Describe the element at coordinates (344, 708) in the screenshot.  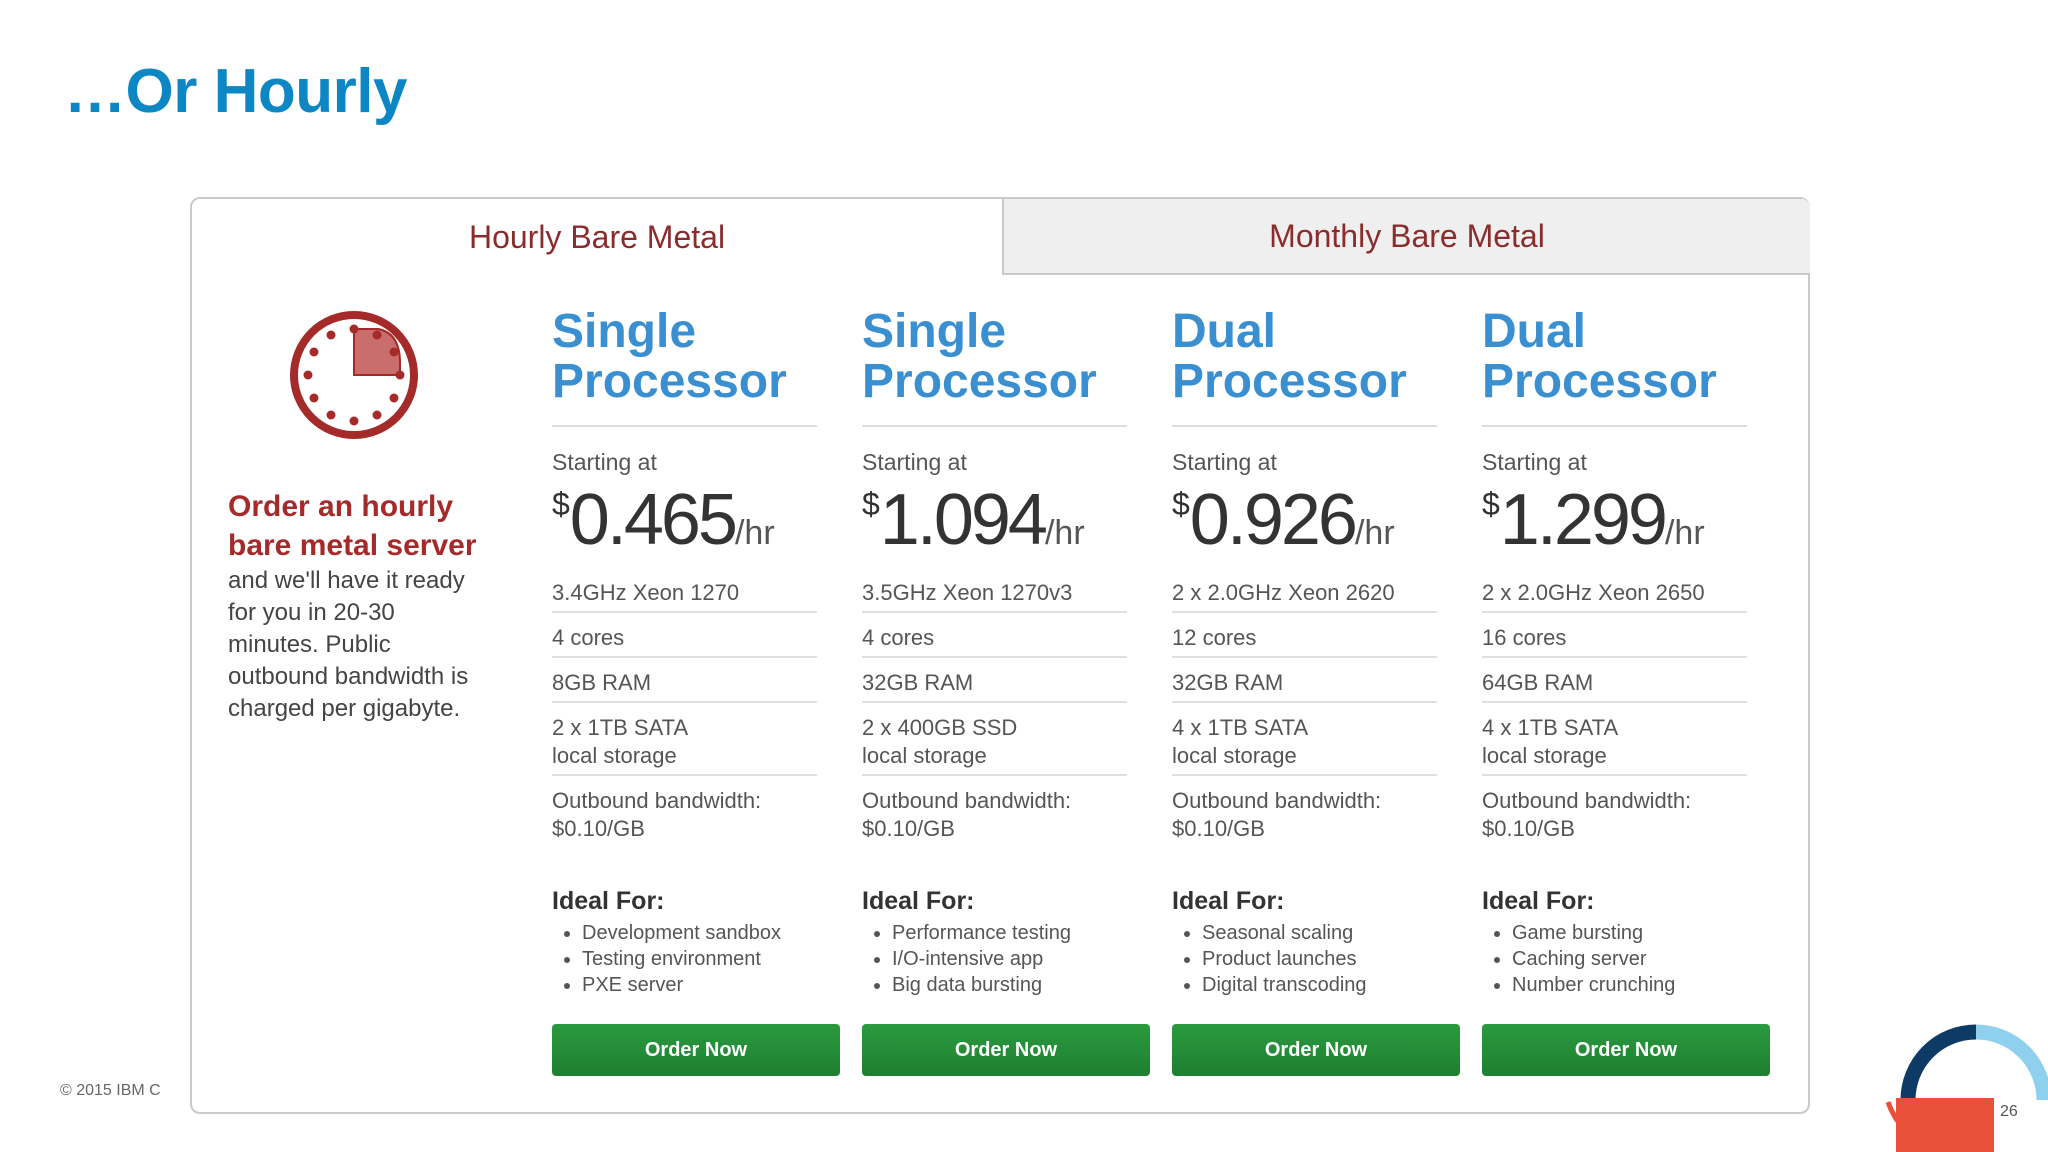
I see `intro-body-line: charged per gigabyte.` at that location.